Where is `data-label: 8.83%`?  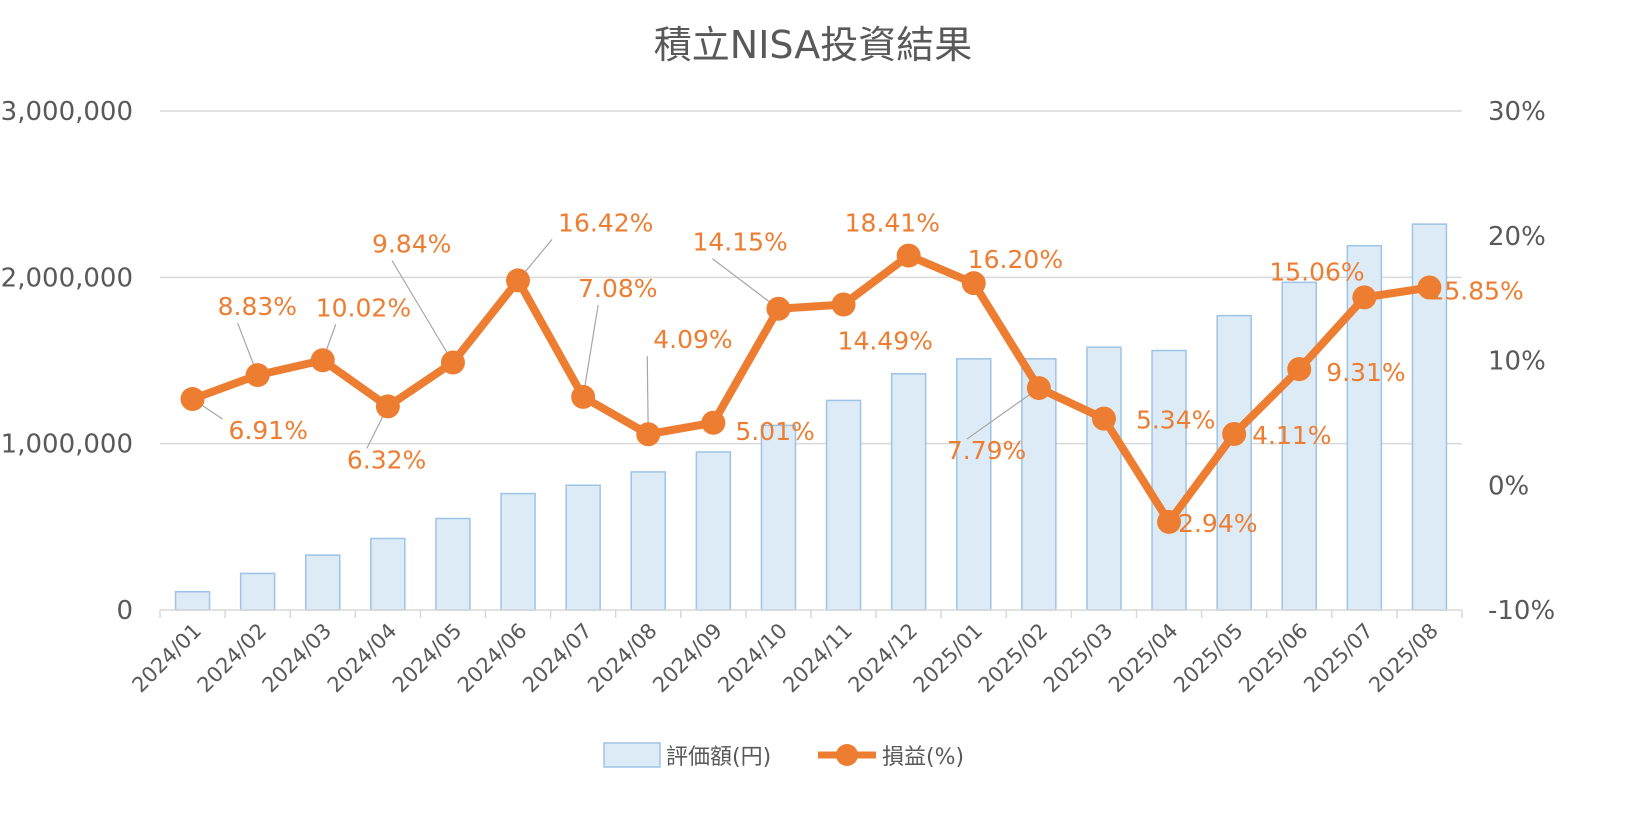
data-label: 8.83% is located at coordinates (257, 306).